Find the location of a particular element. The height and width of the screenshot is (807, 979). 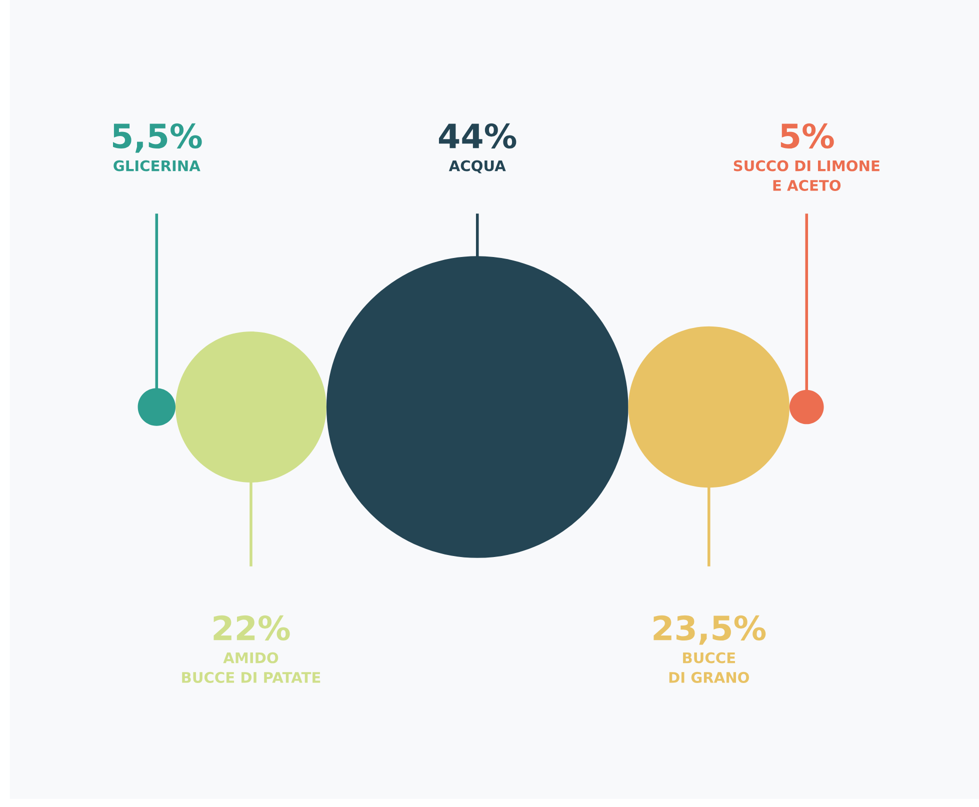

category-label: SUCCO DI LIMONE E ACETO is located at coordinates (807, 175).